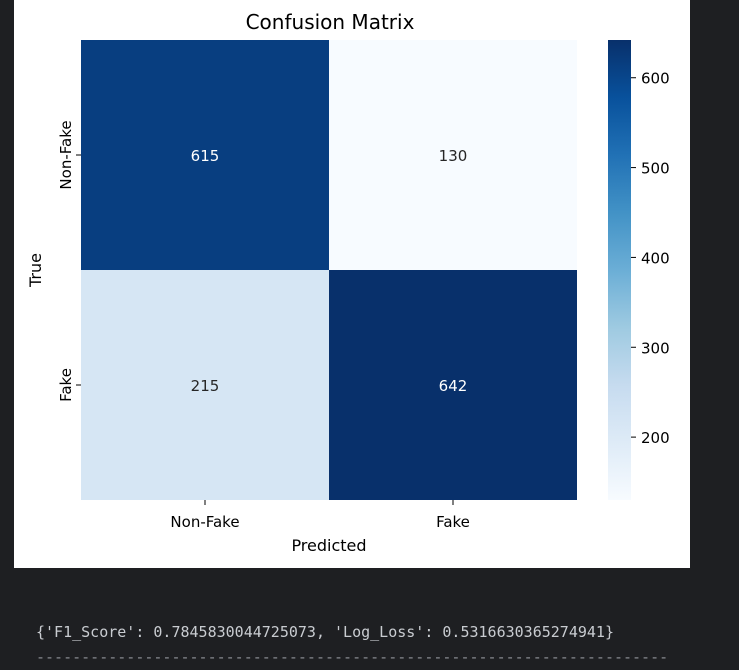 Image resolution: width=739 pixels, height=670 pixels. Describe the element at coordinates (35, 270) in the screenshot. I see `y-axis-label: True` at that location.